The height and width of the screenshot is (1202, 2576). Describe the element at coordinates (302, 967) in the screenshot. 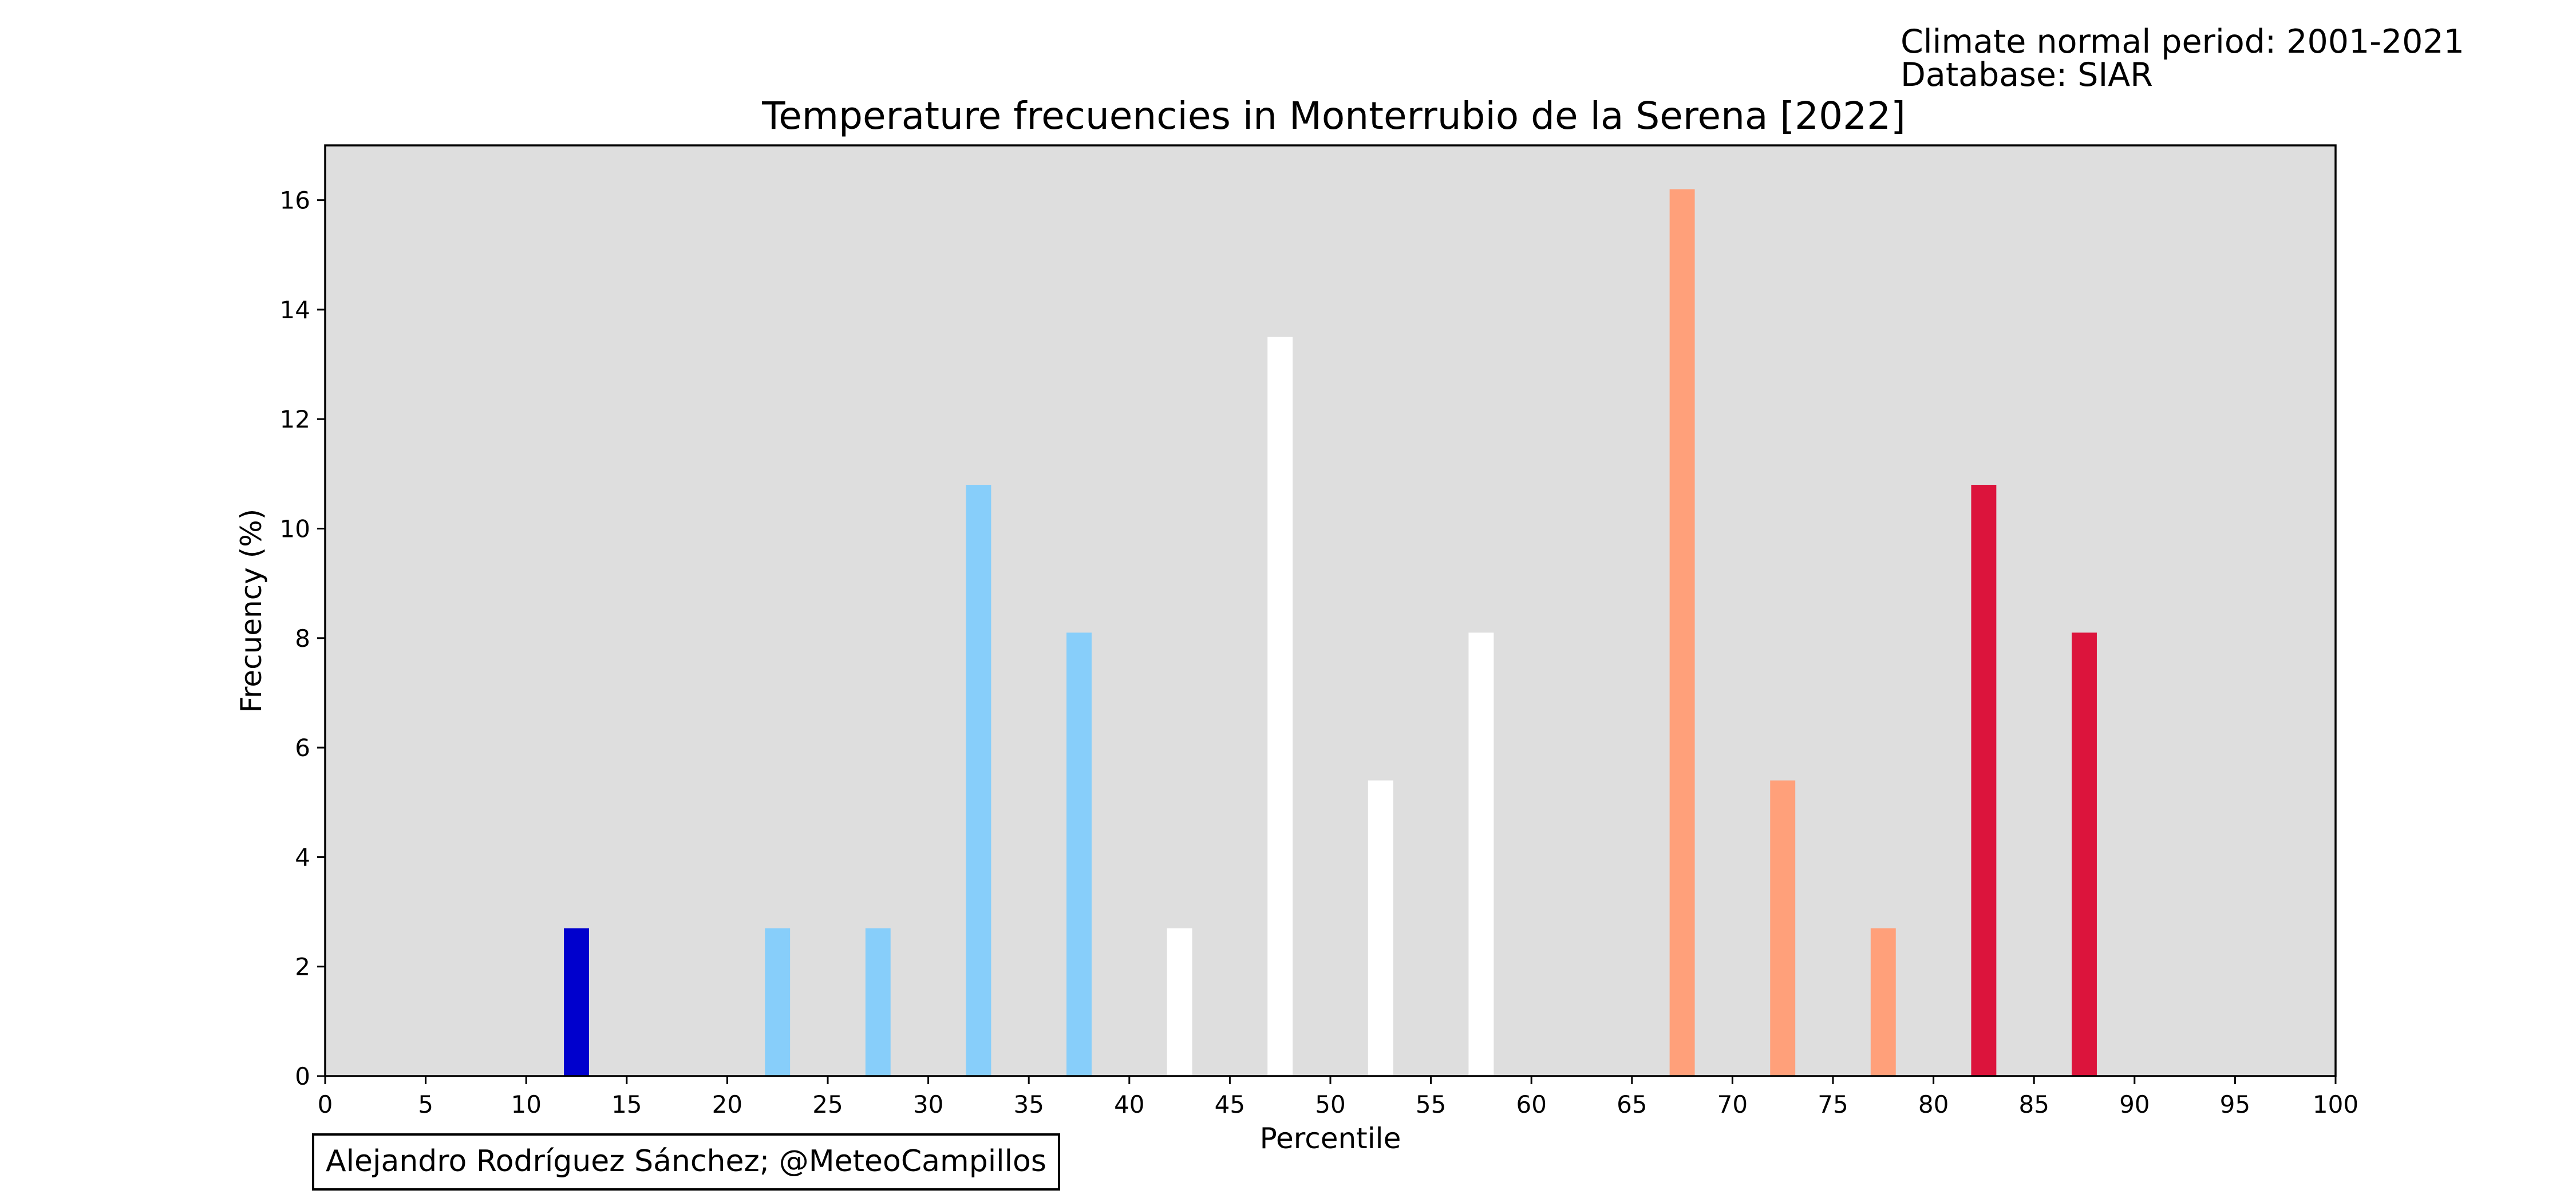

I see `y-tick-label: 2` at that location.